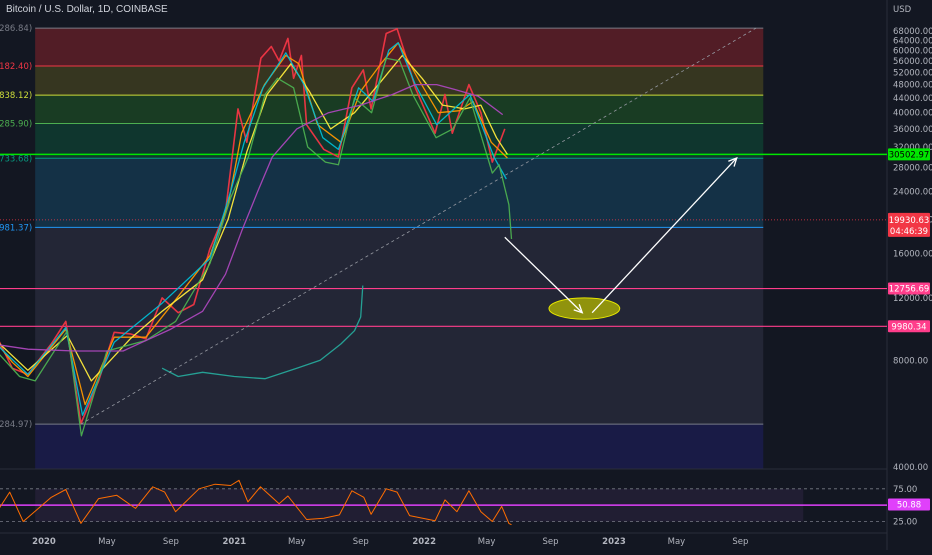 This screenshot has height=555, width=932. What do you see at coordinates (87, 9) in the screenshot?
I see `chart-title: Bitcoin / U.S. Dollar, 1D, COINBASE` at bounding box center [87, 9].